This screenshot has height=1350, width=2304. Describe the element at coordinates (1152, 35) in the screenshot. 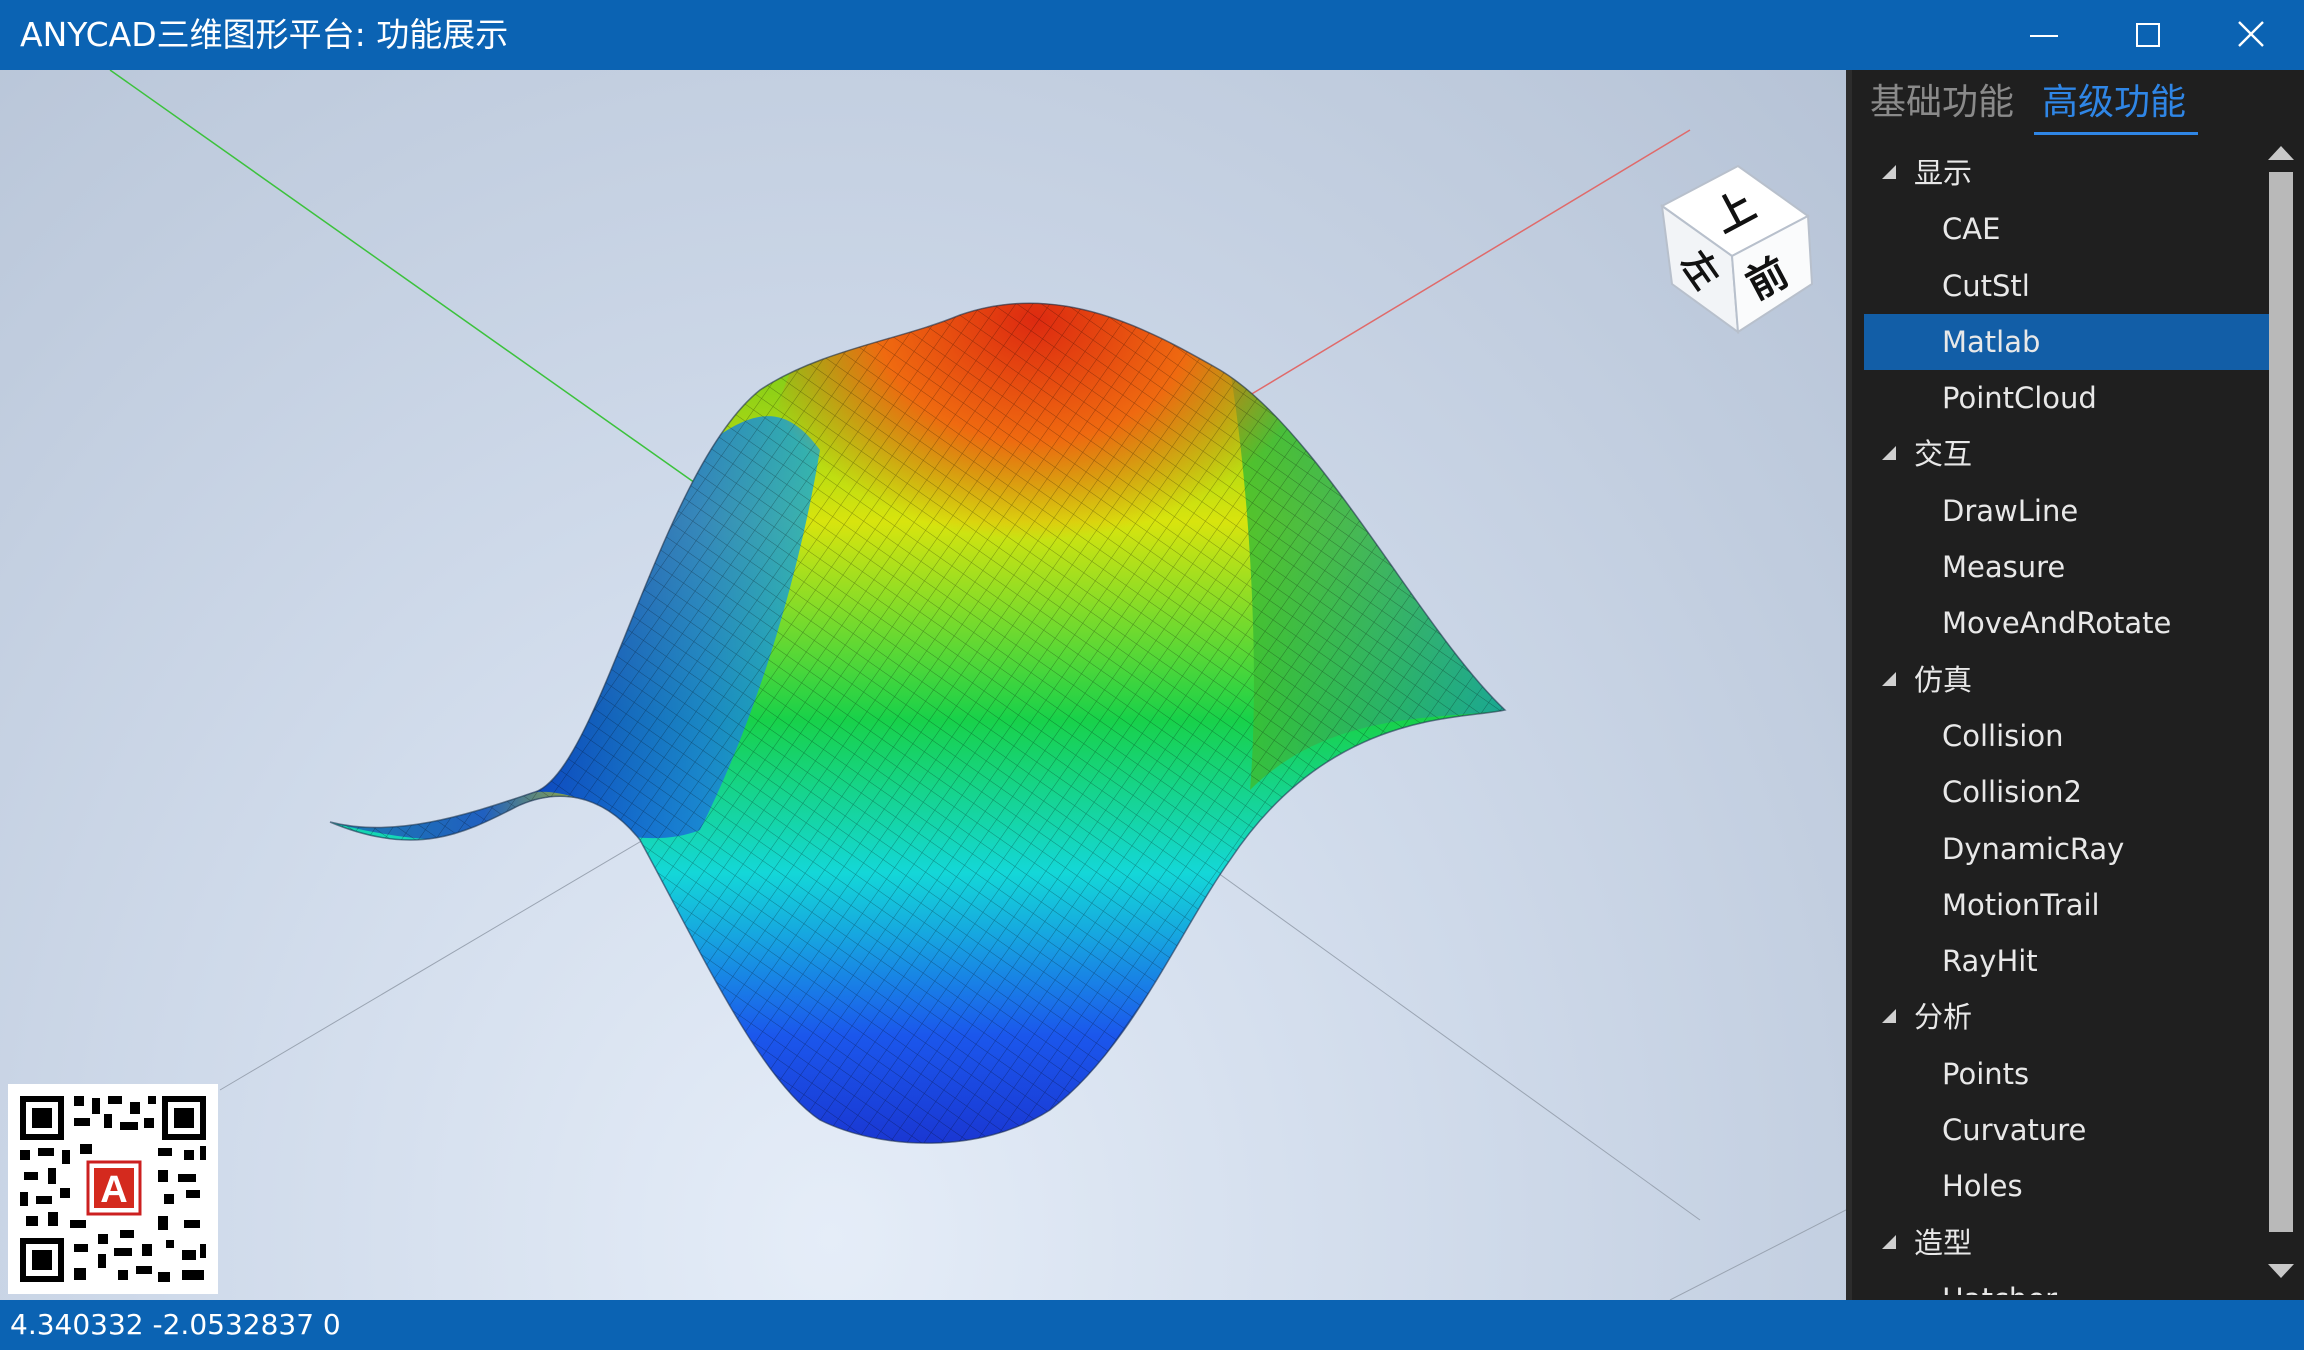

I see `title-bar: ANYCAD三维图形平台: 功能展示` at that location.